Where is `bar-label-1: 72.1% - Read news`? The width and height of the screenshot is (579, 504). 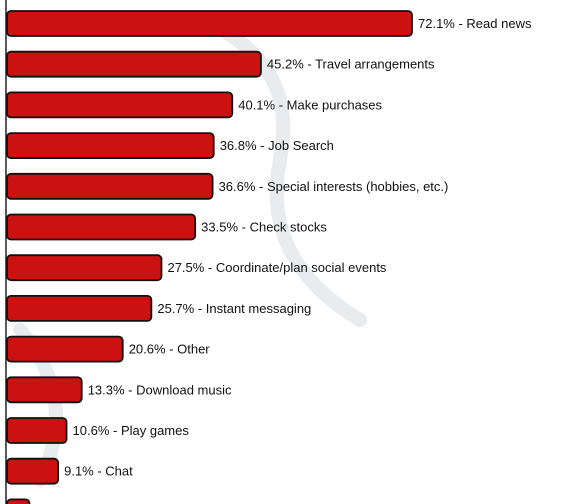 bar-label-1: 72.1% - Read news is located at coordinates (475, 23).